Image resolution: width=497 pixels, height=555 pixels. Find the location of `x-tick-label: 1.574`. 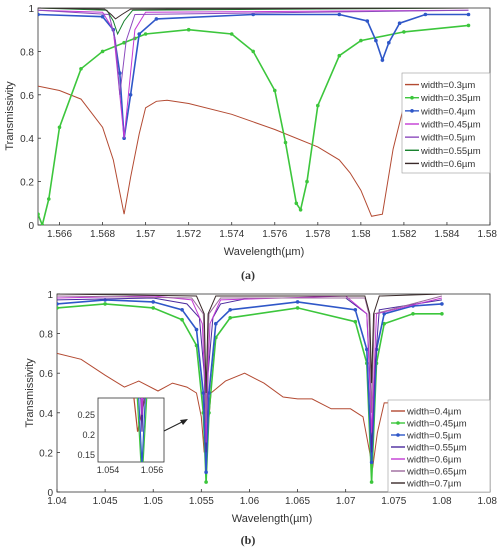

x-tick-label: 1.574 is located at coordinates (231, 234).